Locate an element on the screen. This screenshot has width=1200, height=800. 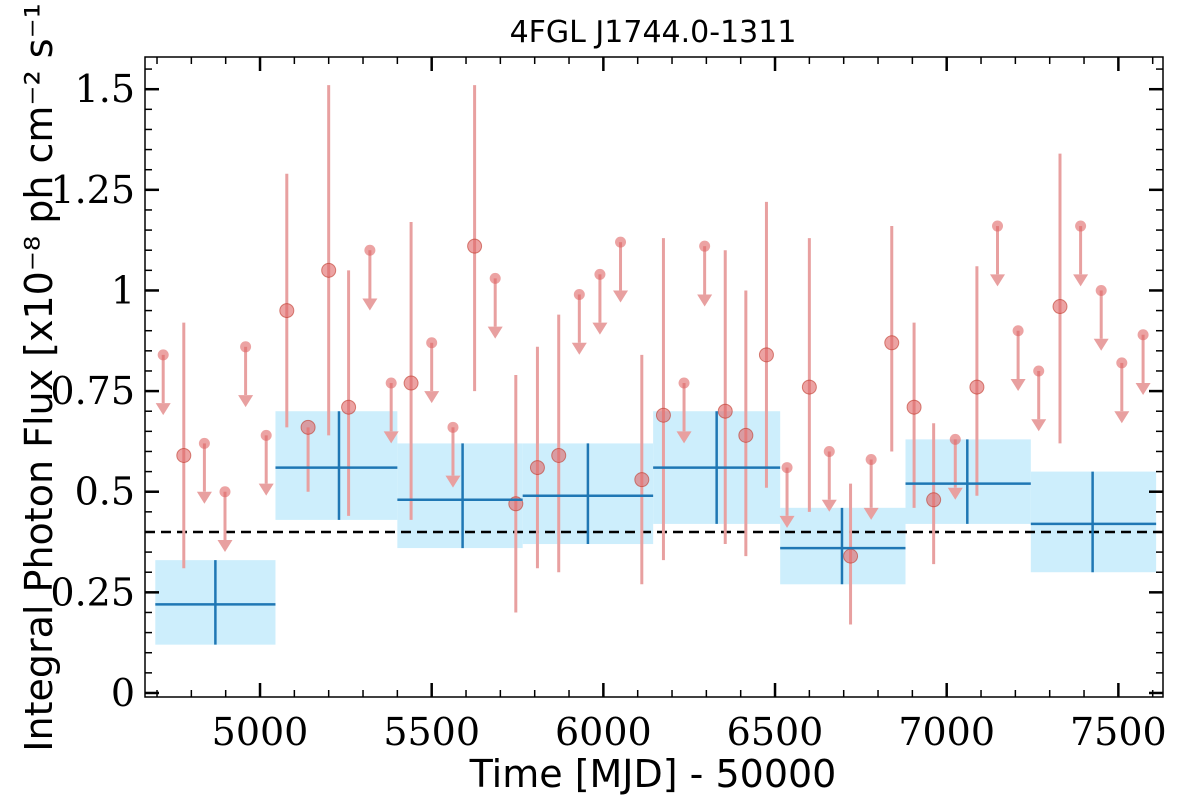
chart-title: 4FGL J1744.0-1311 is located at coordinates (653, 32).